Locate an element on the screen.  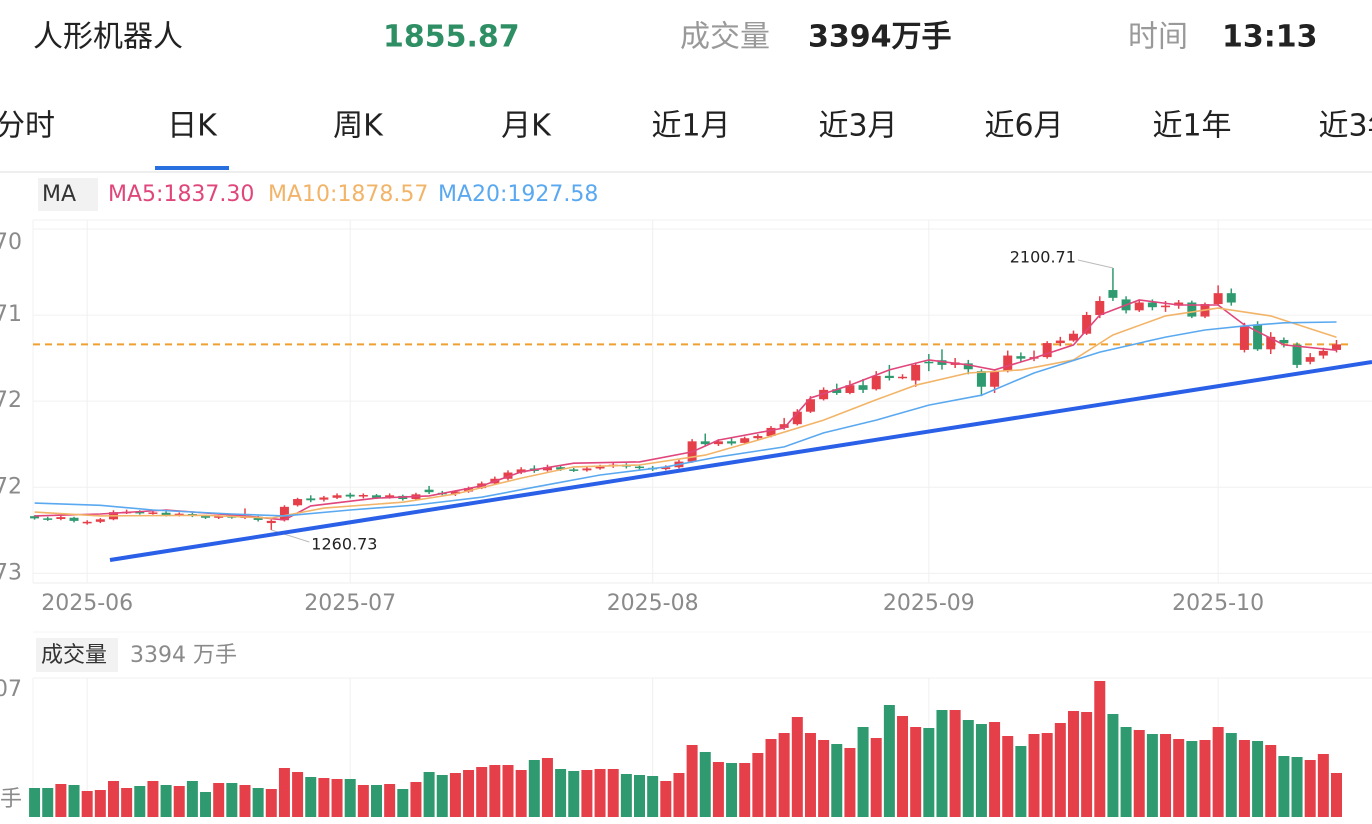
tab: 日K is located at coordinates (192, 126).